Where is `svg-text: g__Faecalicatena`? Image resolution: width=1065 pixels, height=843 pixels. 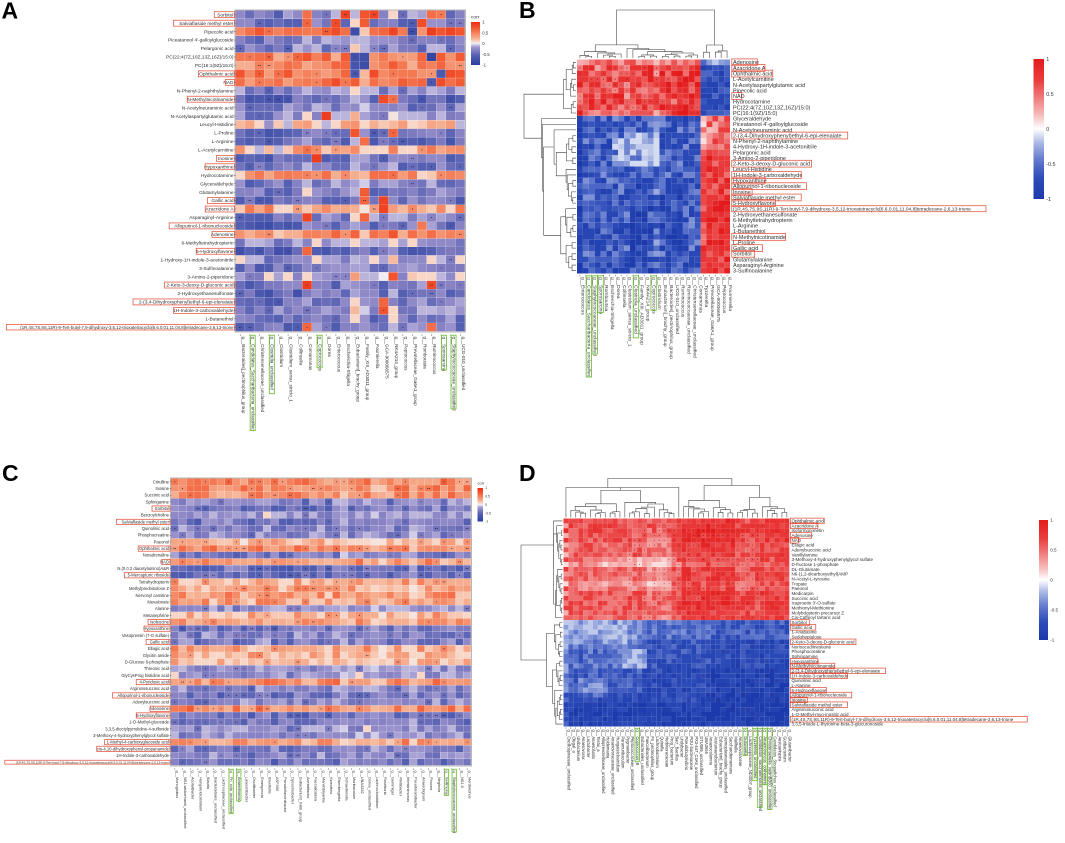 svg-text: g__Faecalicatena is located at coordinates (316, 787).